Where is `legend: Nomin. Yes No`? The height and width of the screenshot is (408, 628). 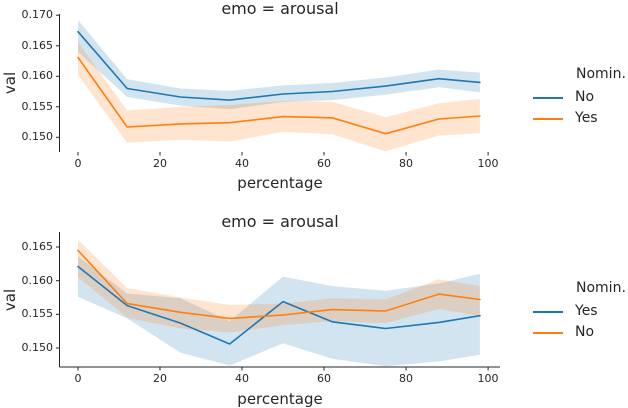 legend: Nomin. Yes No is located at coordinates (580, 311).